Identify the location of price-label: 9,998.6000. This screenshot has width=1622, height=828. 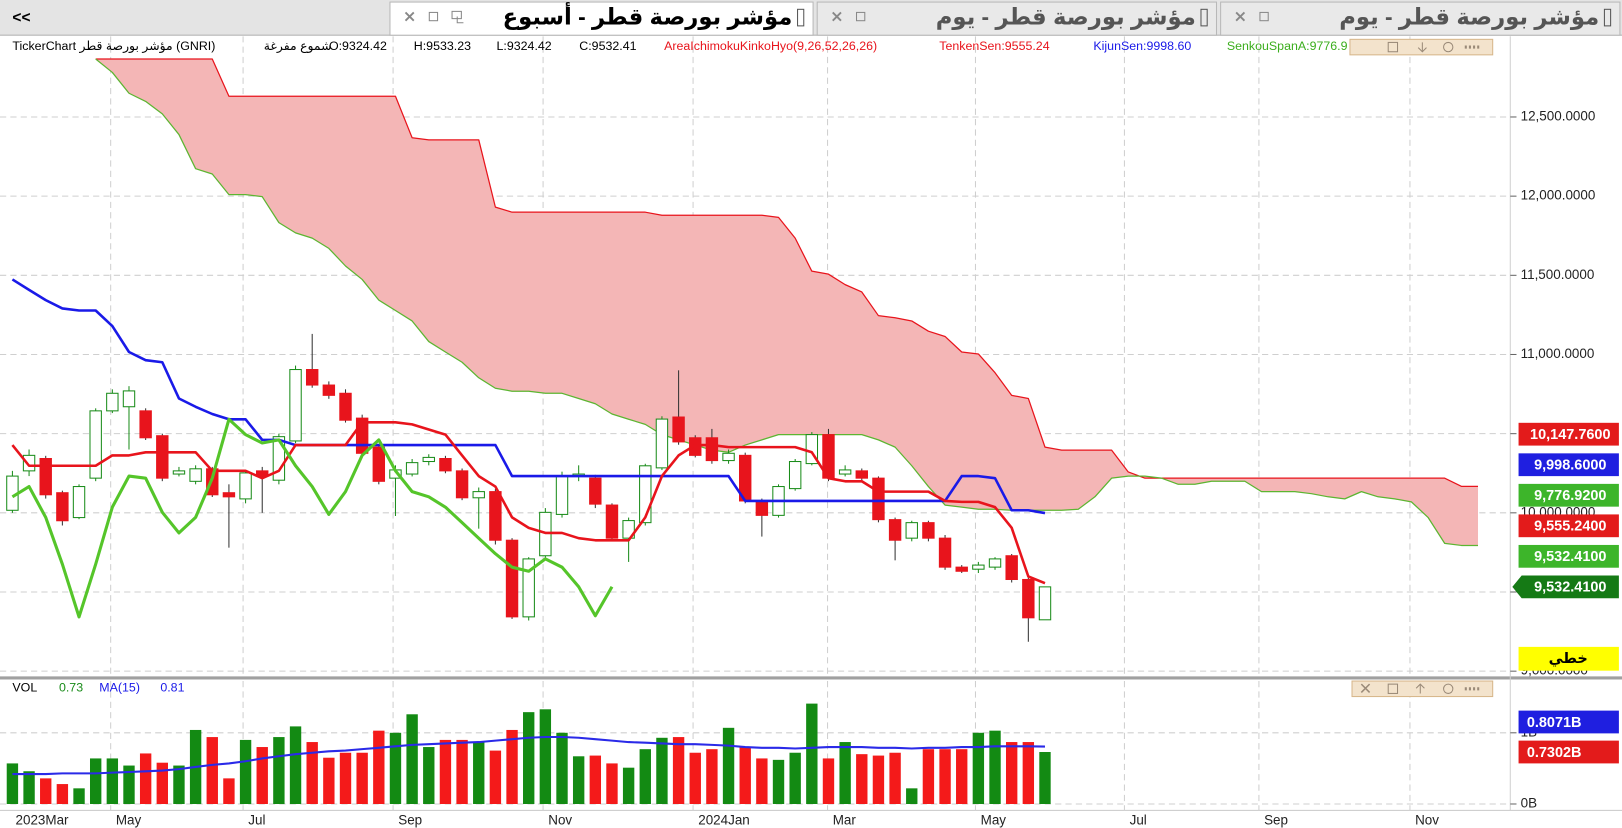
(1568, 465).